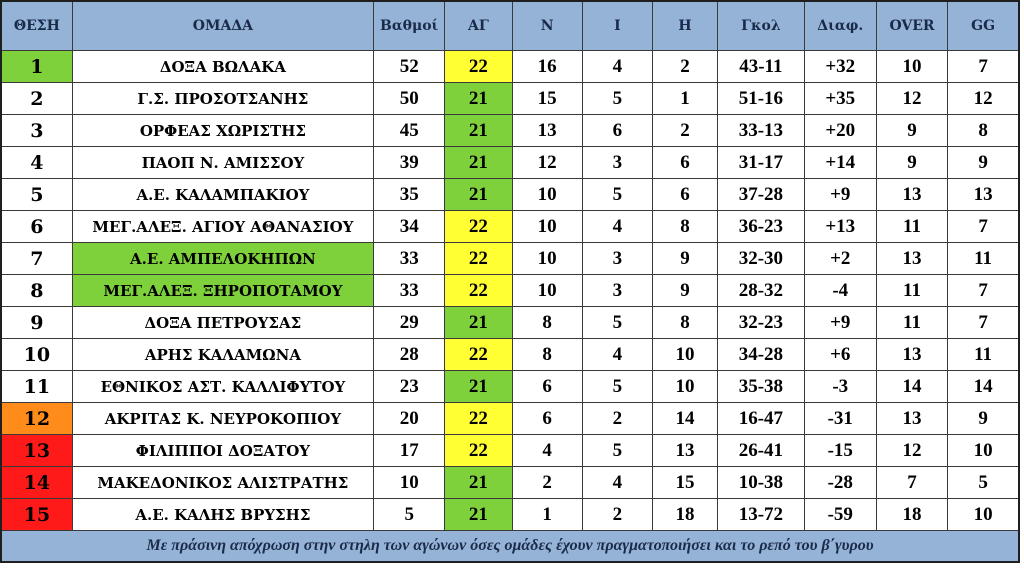 The height and width of the screenshot is (583, 1024). Describe the element at coordinates (36, 194) in the screenshot. I see `cell-position: 5` at that location.